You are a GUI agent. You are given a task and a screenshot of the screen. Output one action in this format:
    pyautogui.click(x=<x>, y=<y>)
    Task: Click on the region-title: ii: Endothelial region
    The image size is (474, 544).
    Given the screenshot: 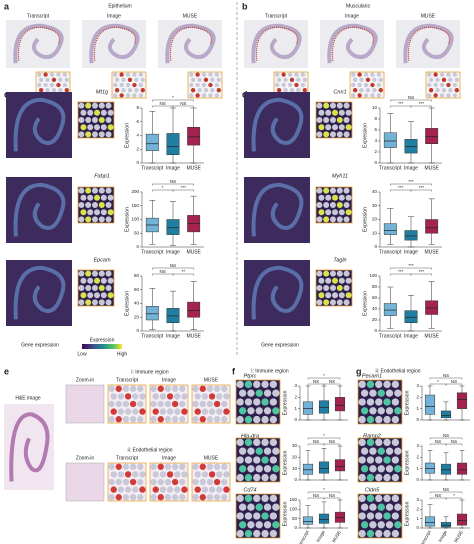 What is the action you would take?
    pyautogui.click(x=149, y=450)
    